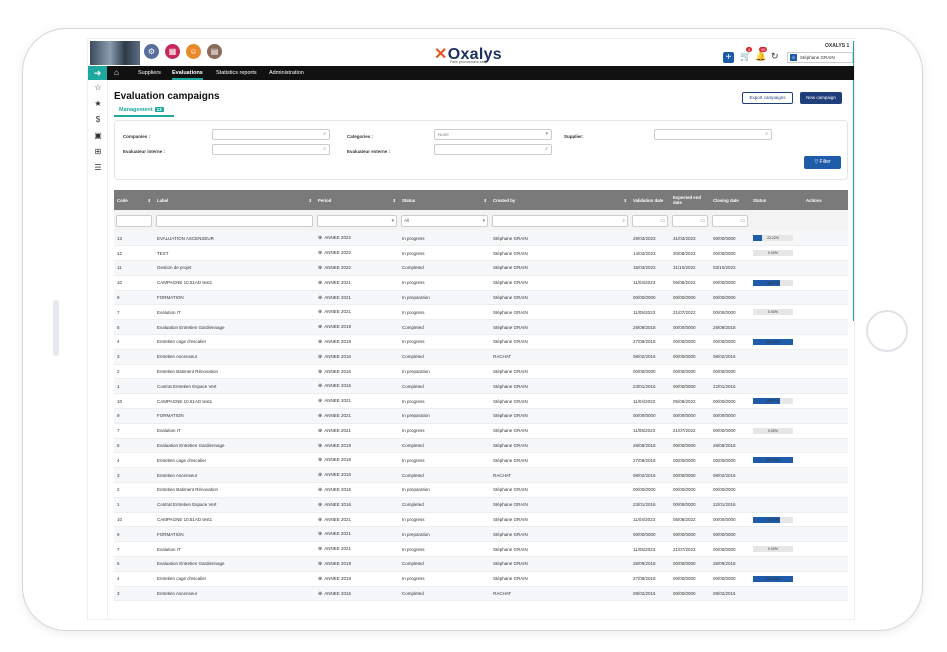 This screenshot has height=652, width=947. I want to click on gear-app-icon: ⚙, so click(151, 51).